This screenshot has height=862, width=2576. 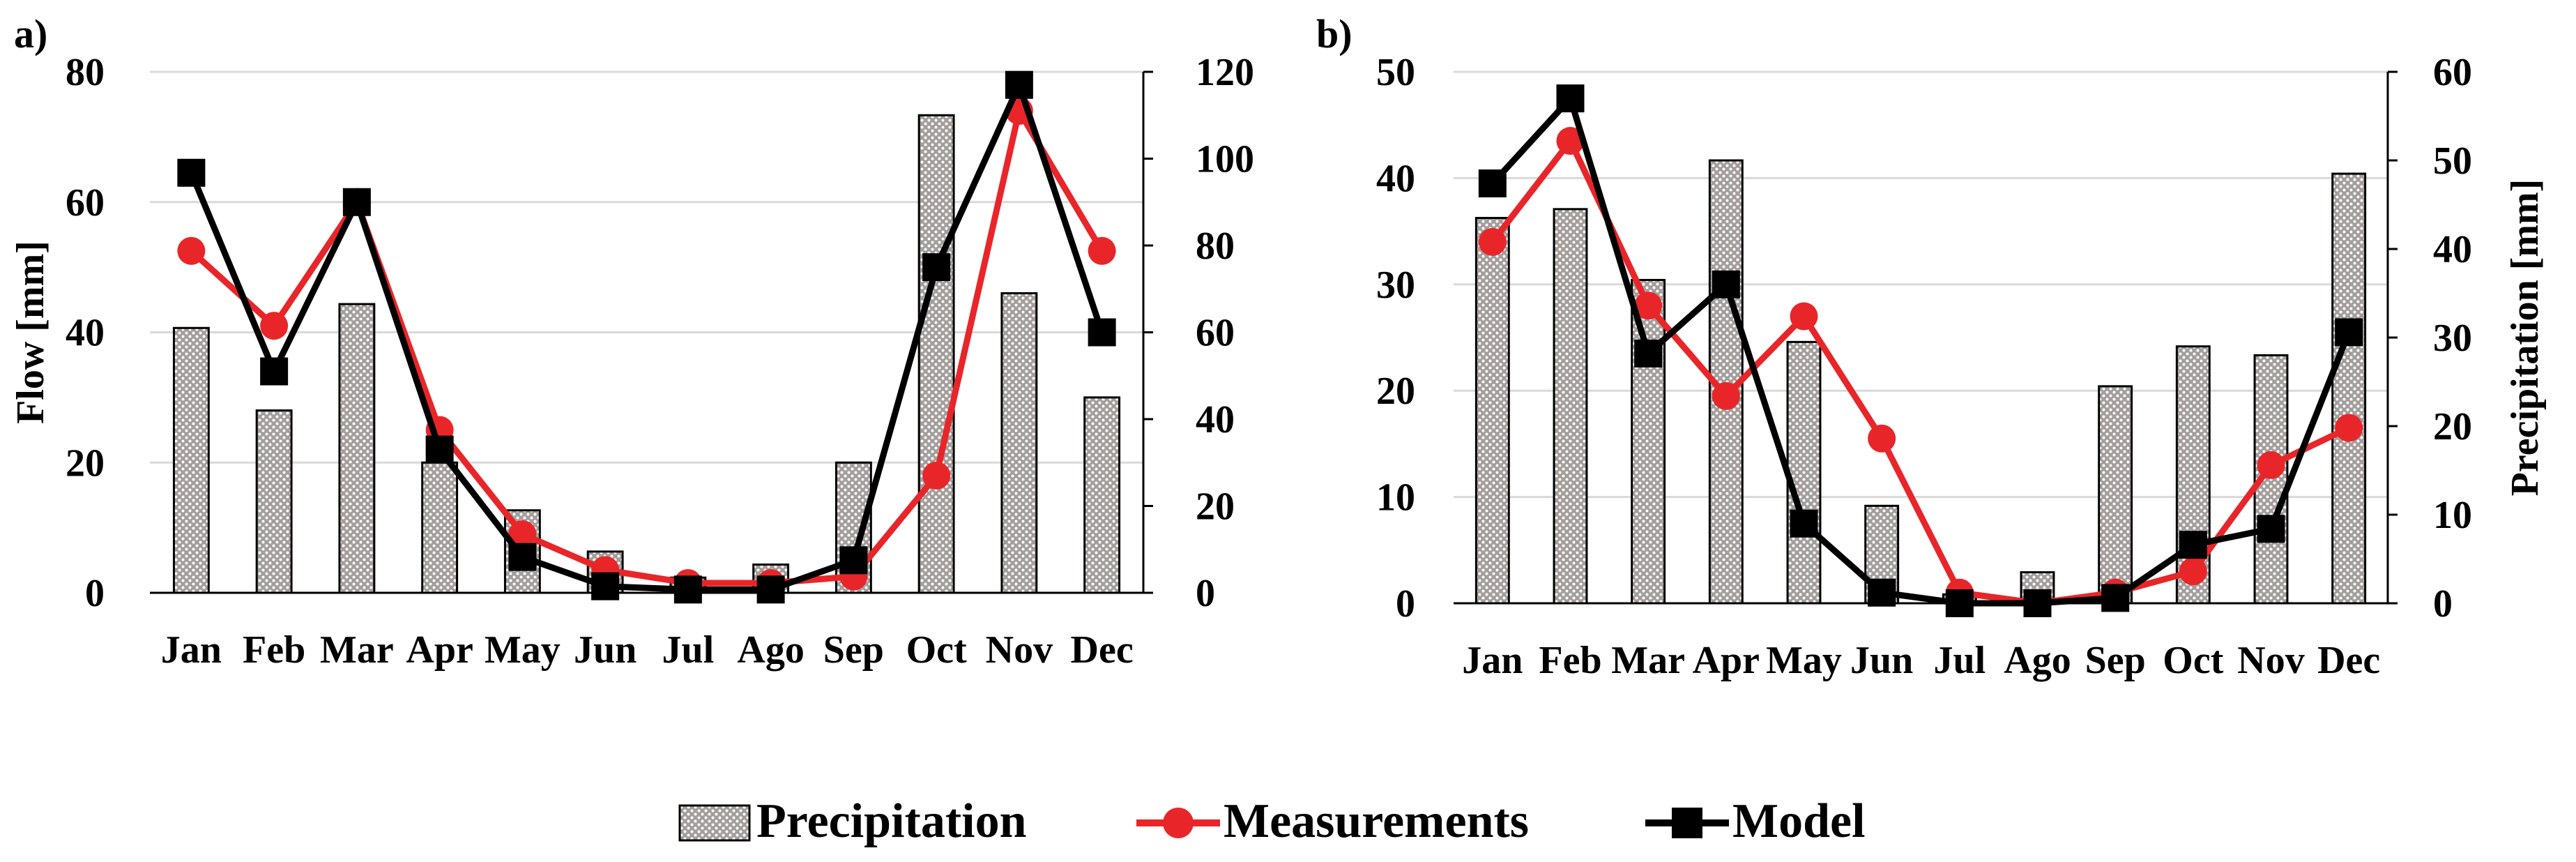 I want to click on right-axis-tick-label: 30, so click(x=2452, y=338).